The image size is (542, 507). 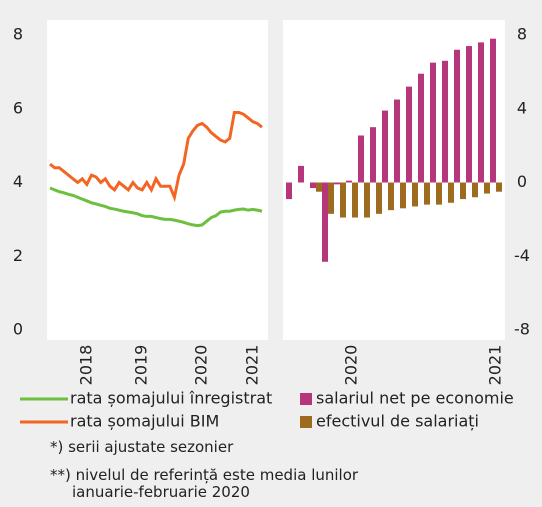 What do you see at coordinates (18, 107) in the screenshot?
I see `y-tick-label: 6` at bounding box center [18, 107].